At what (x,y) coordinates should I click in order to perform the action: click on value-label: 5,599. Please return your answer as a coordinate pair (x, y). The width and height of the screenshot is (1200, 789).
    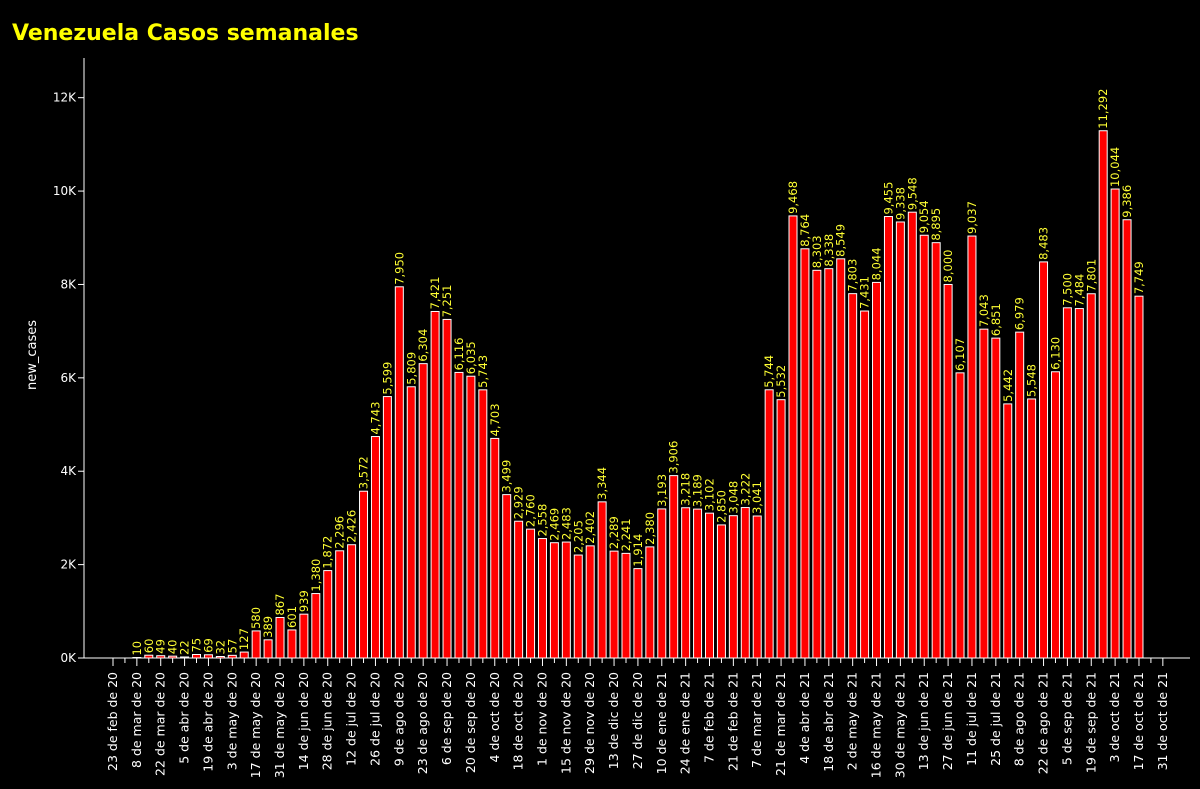
    Looking at the image, I should click on (387, 378).